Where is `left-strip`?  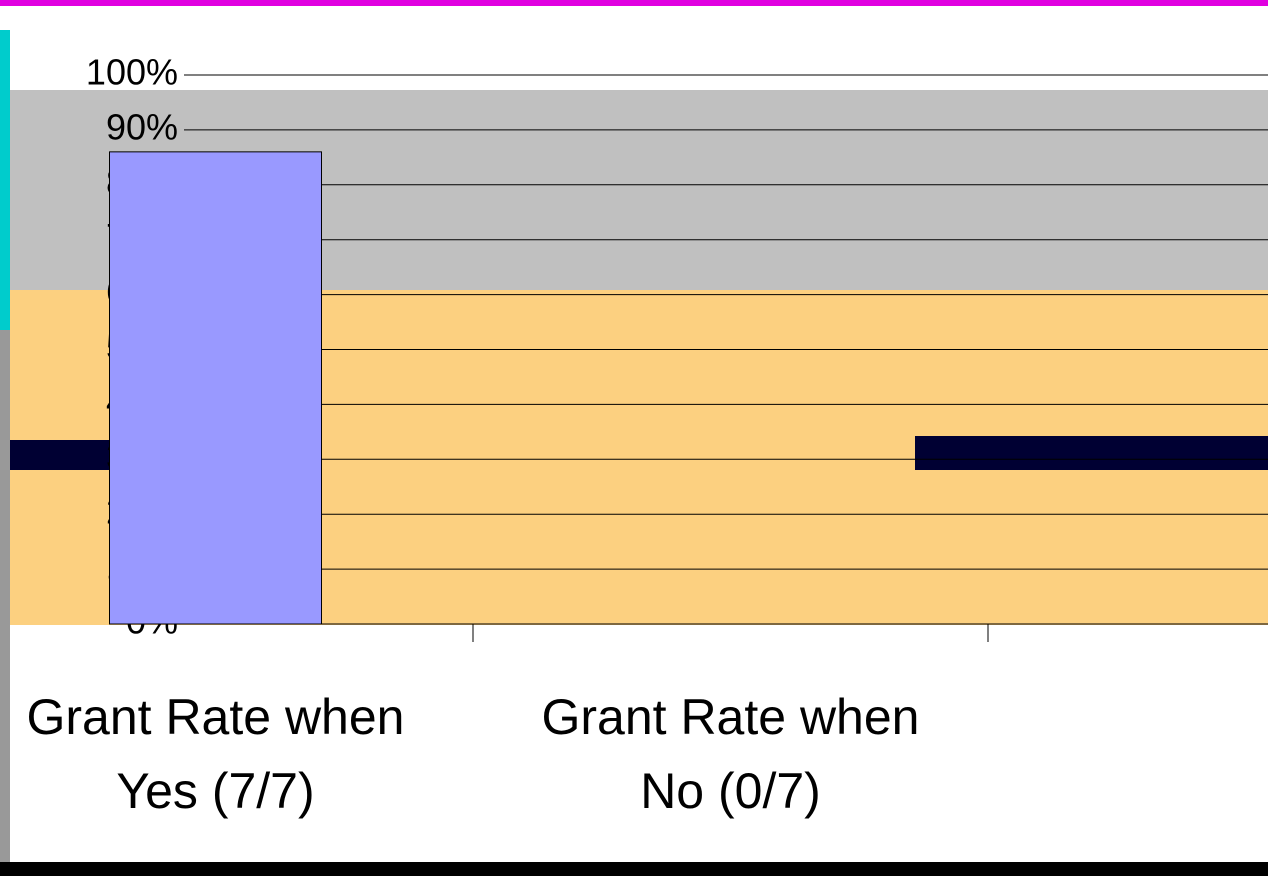
left-strip is located at coordinates (5, 603).